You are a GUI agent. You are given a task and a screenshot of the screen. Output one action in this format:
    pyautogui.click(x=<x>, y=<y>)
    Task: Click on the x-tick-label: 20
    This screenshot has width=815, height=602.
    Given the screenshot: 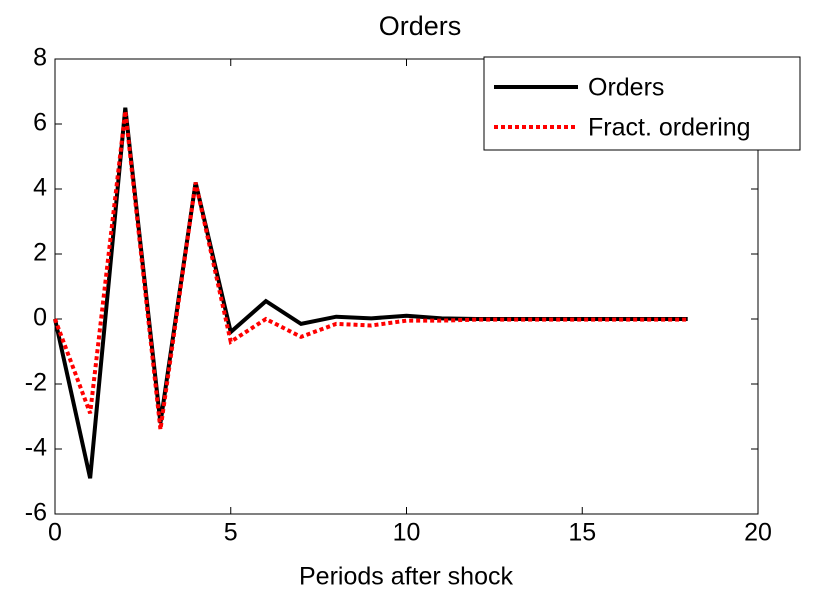 What is the action you would take?
    pyautogui.click(x=758, y=533)
    